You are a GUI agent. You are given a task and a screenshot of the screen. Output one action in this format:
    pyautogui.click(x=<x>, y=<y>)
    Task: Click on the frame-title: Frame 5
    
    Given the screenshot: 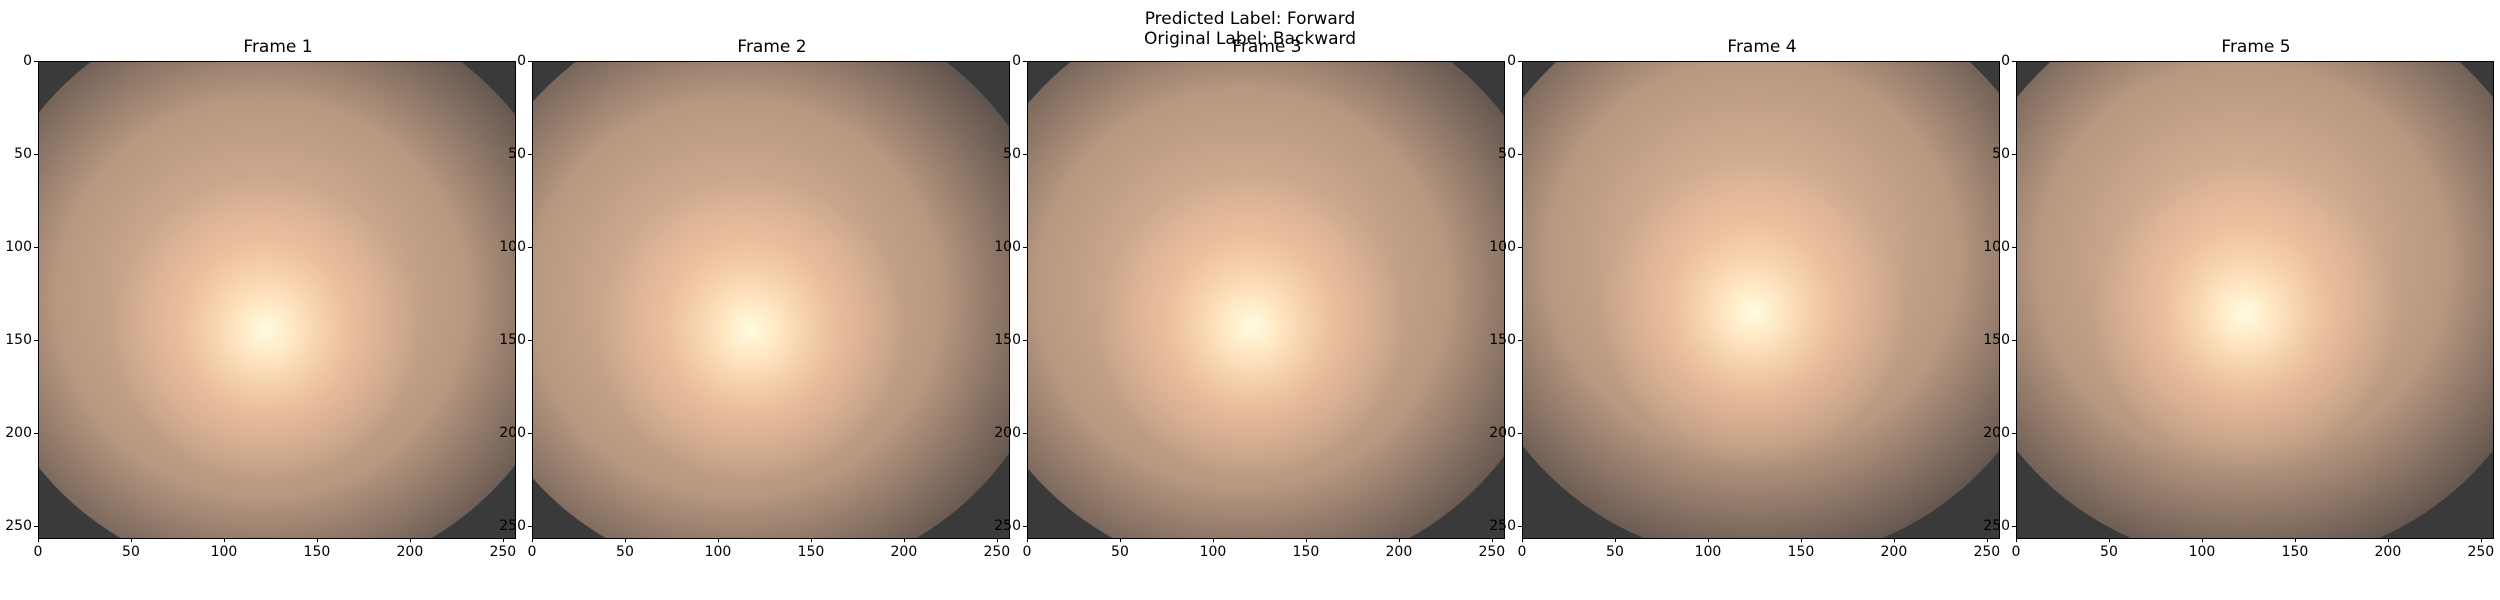 What is the action you would take?
    pyautogui.click(x=2256, y=47)
    